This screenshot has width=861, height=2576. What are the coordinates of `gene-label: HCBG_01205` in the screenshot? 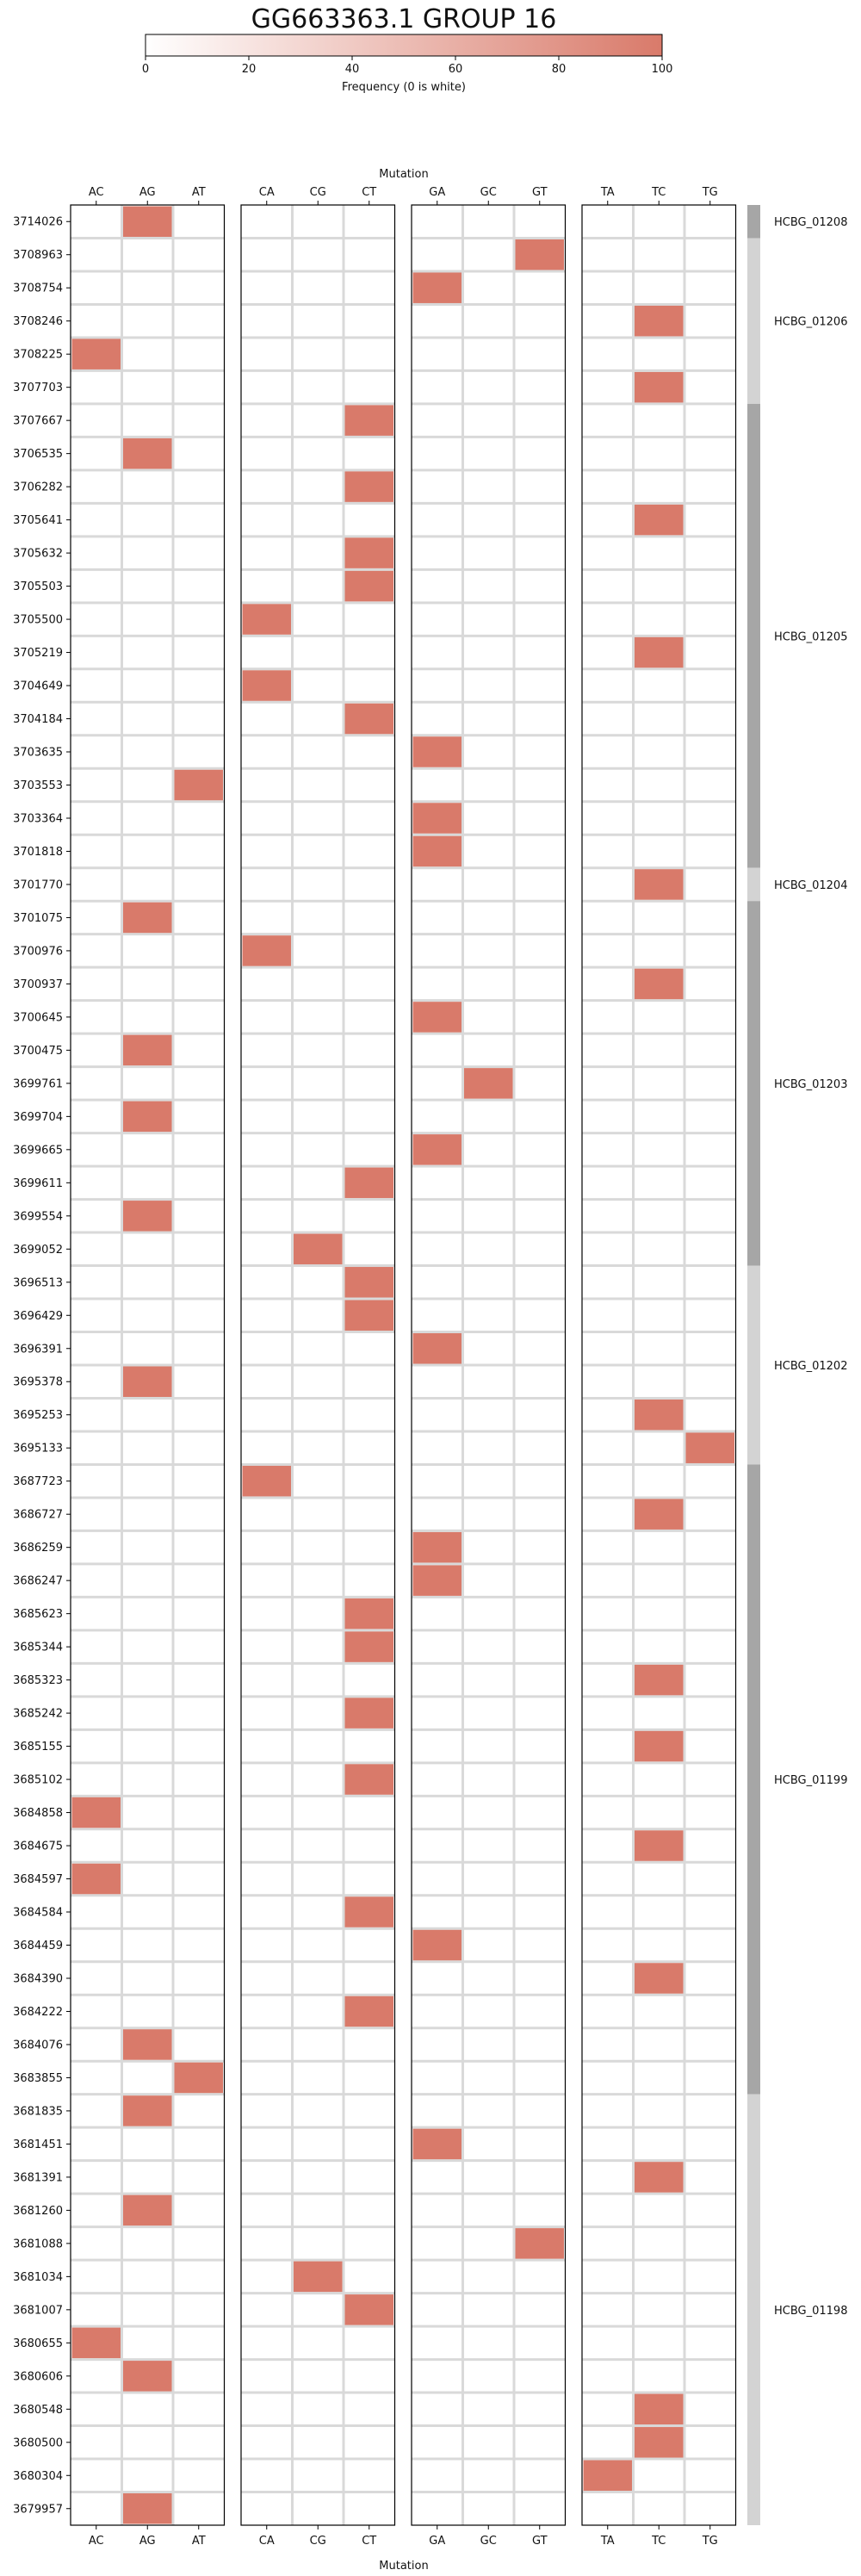 It's located at (810, 637).